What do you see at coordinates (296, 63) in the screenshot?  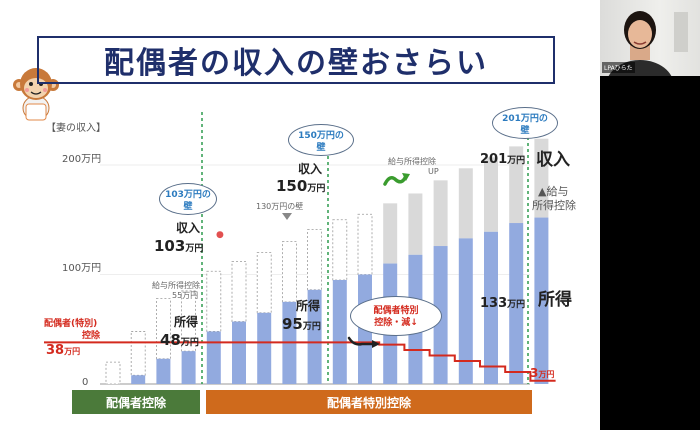 I see `slide-title: 配偶者の収入の壁おさらい` at bounding box center [296, 63].